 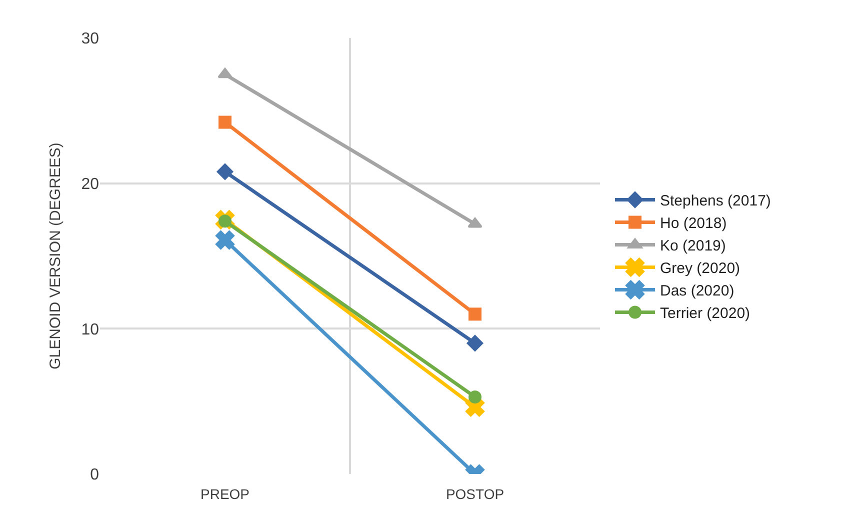 What do you see at coordinates (715, 201) in the screenshot?
I see `legend-label: Stephens (2017)` at bounding box center [715, 201].